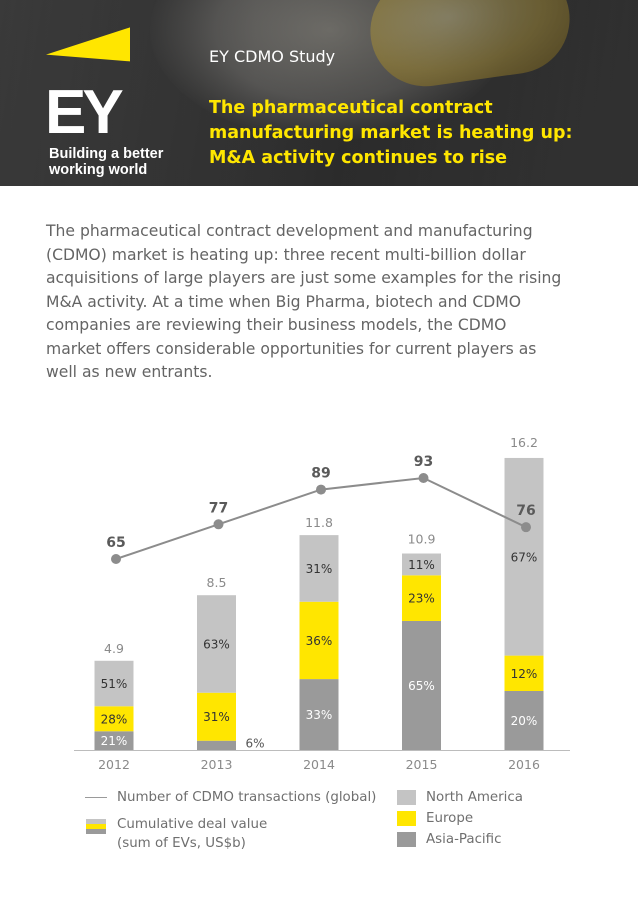 This screenshot has height=904, width=638. I want to click on ey-logo: EY, so click(84, 112).